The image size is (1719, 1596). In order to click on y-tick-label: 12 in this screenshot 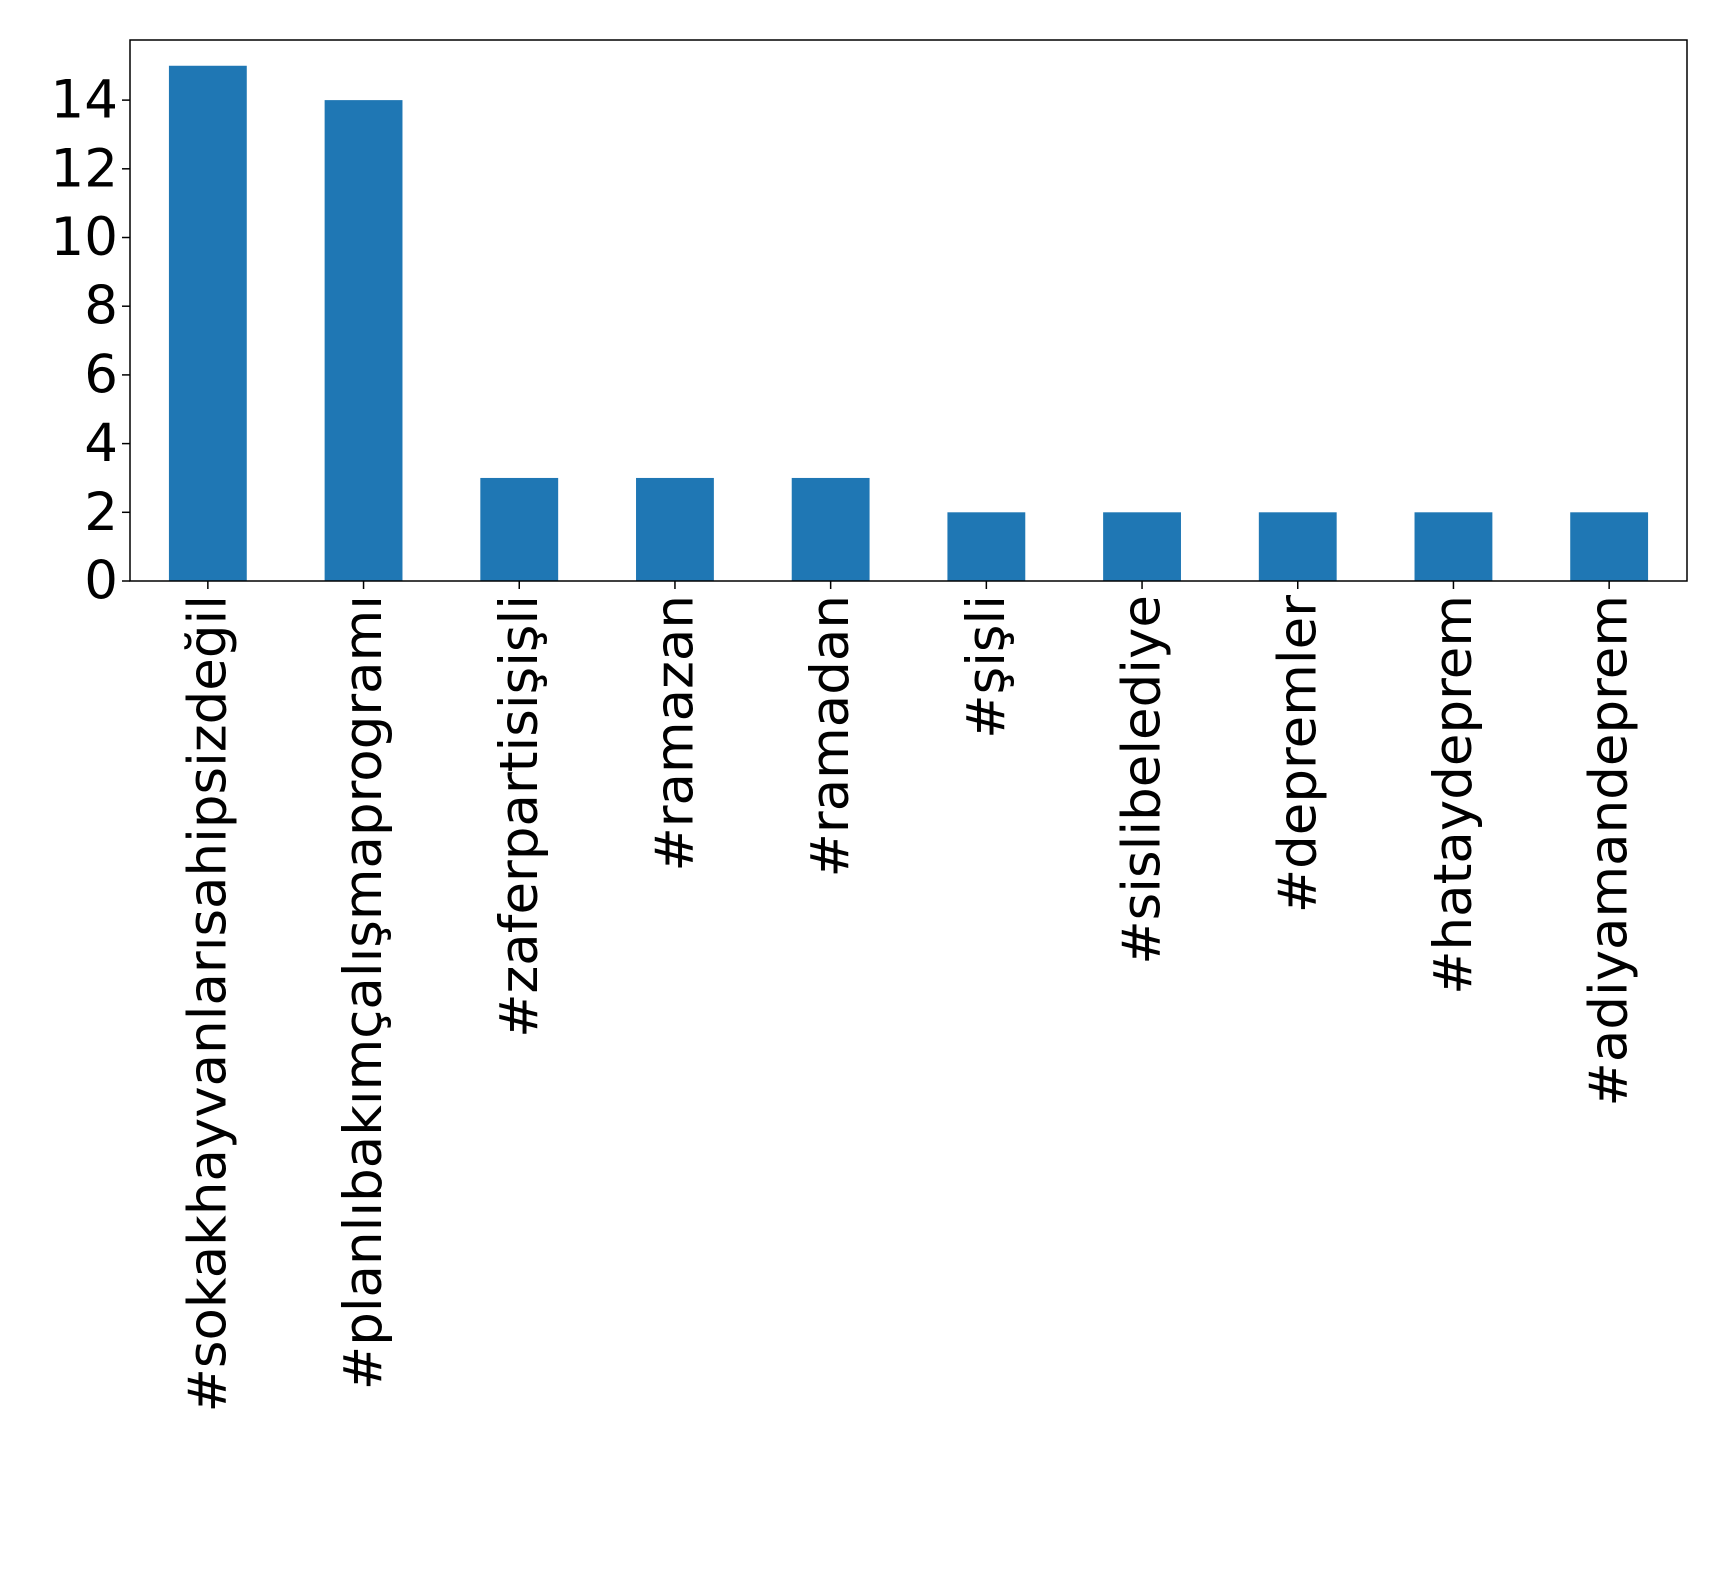, I will do `click(84, 168)`.